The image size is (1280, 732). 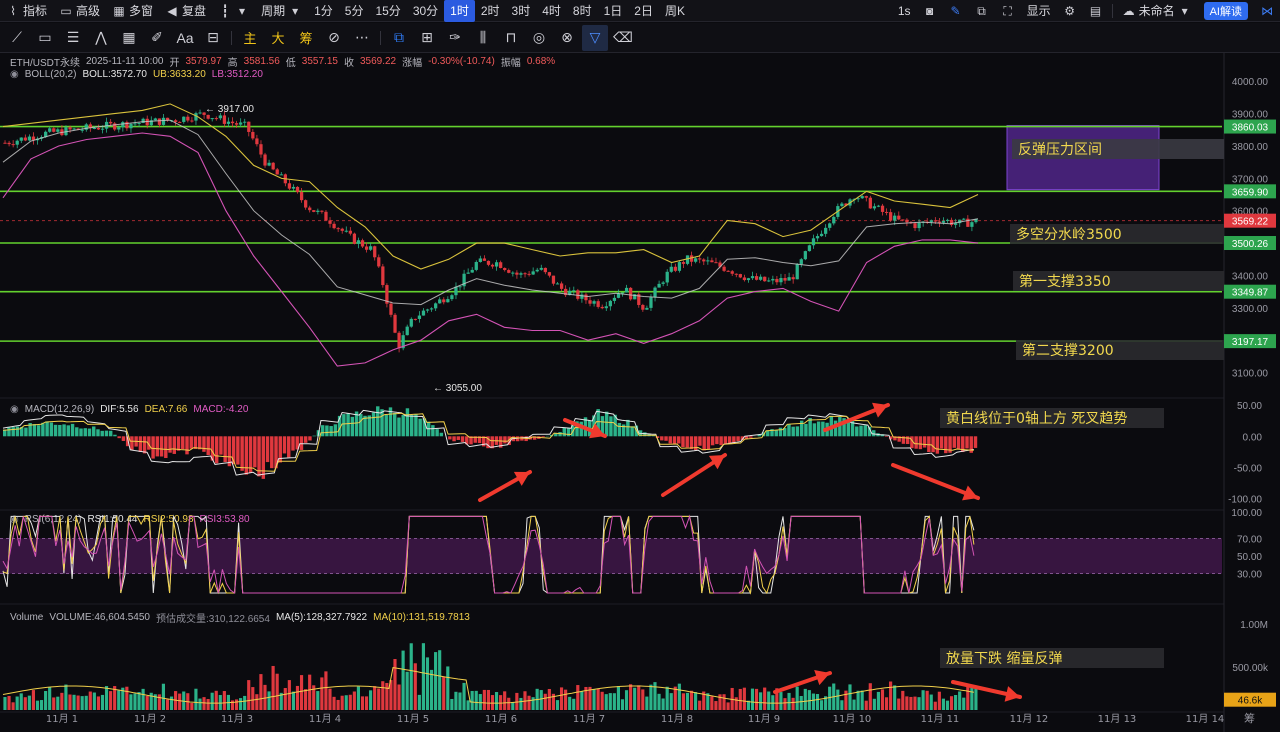 What do you see at coordinates (80, 11) in the screenshot?
I see `advanced-button: ▭ 高级` at bounding box center [80, 11].